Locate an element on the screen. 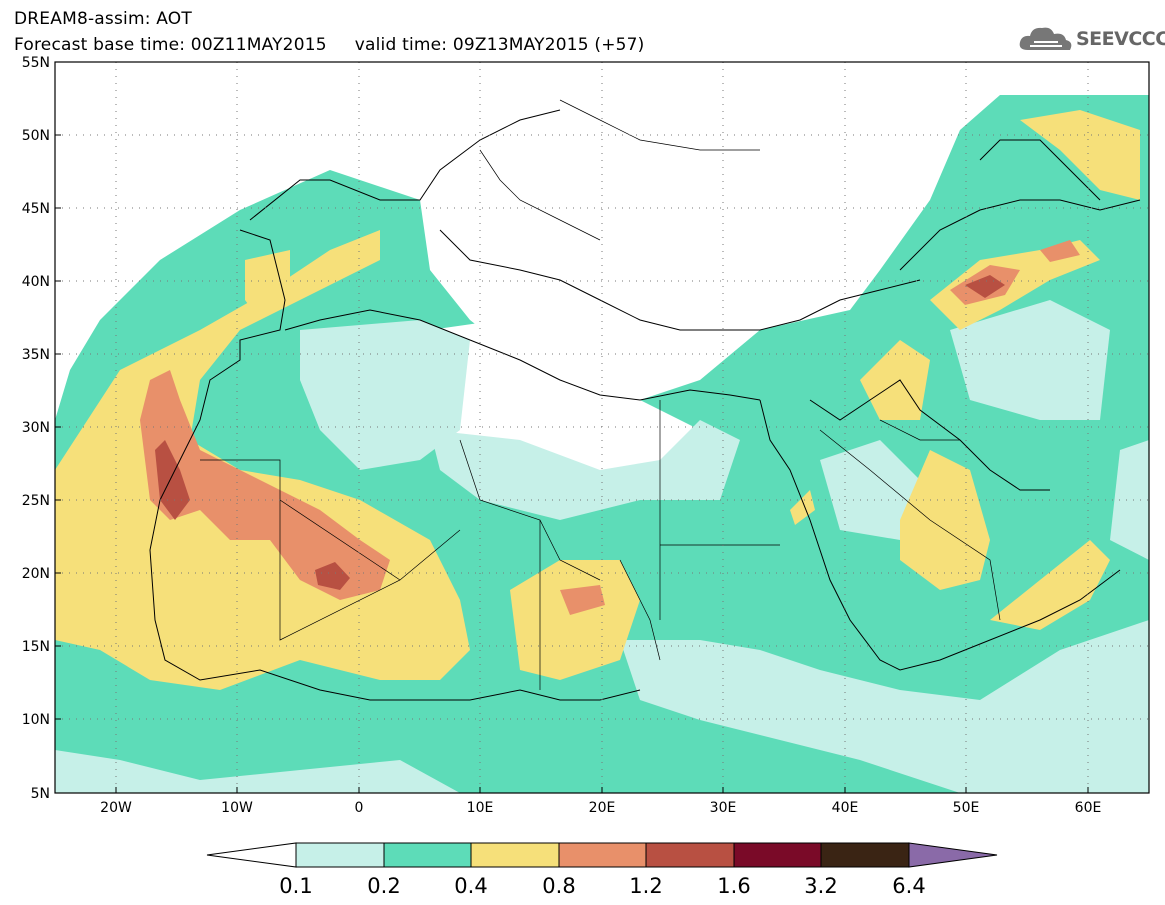 The image size is (1165, 905). colorbar-label: 0.8 is located at coordinates (558, 886).